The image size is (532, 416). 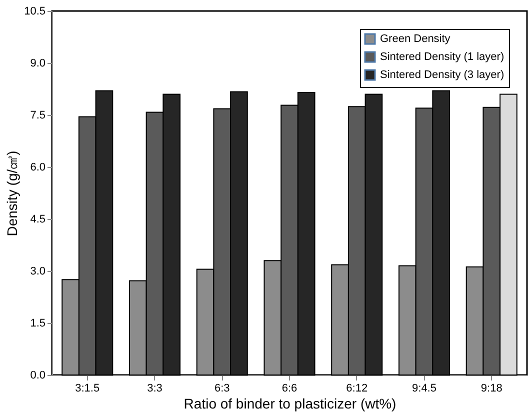 I want to click on x-tick-label: 6:3, so click(x=222, y=388).